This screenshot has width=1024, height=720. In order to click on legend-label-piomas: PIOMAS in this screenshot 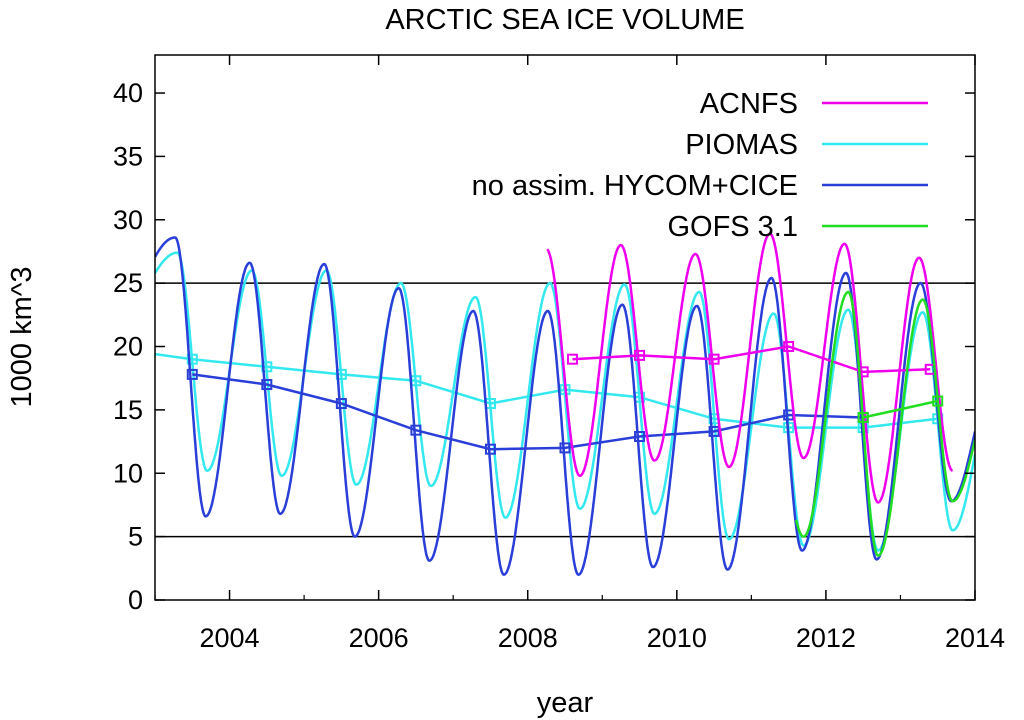, I will do `click(741, 145)`.